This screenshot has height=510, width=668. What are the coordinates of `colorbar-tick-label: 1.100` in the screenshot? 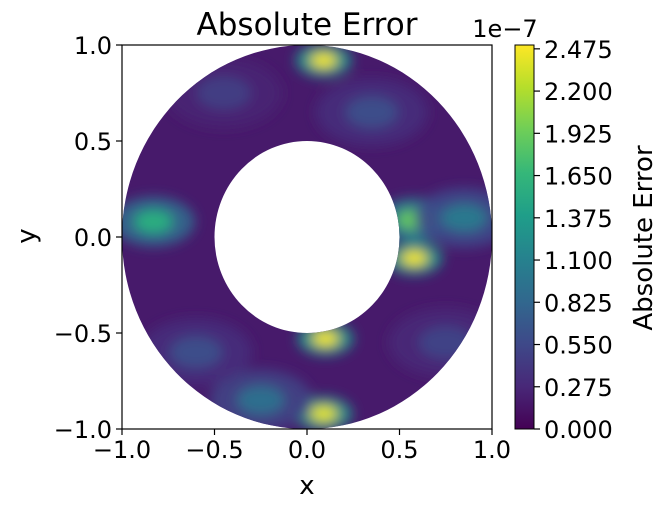 It's located at (578, 261).